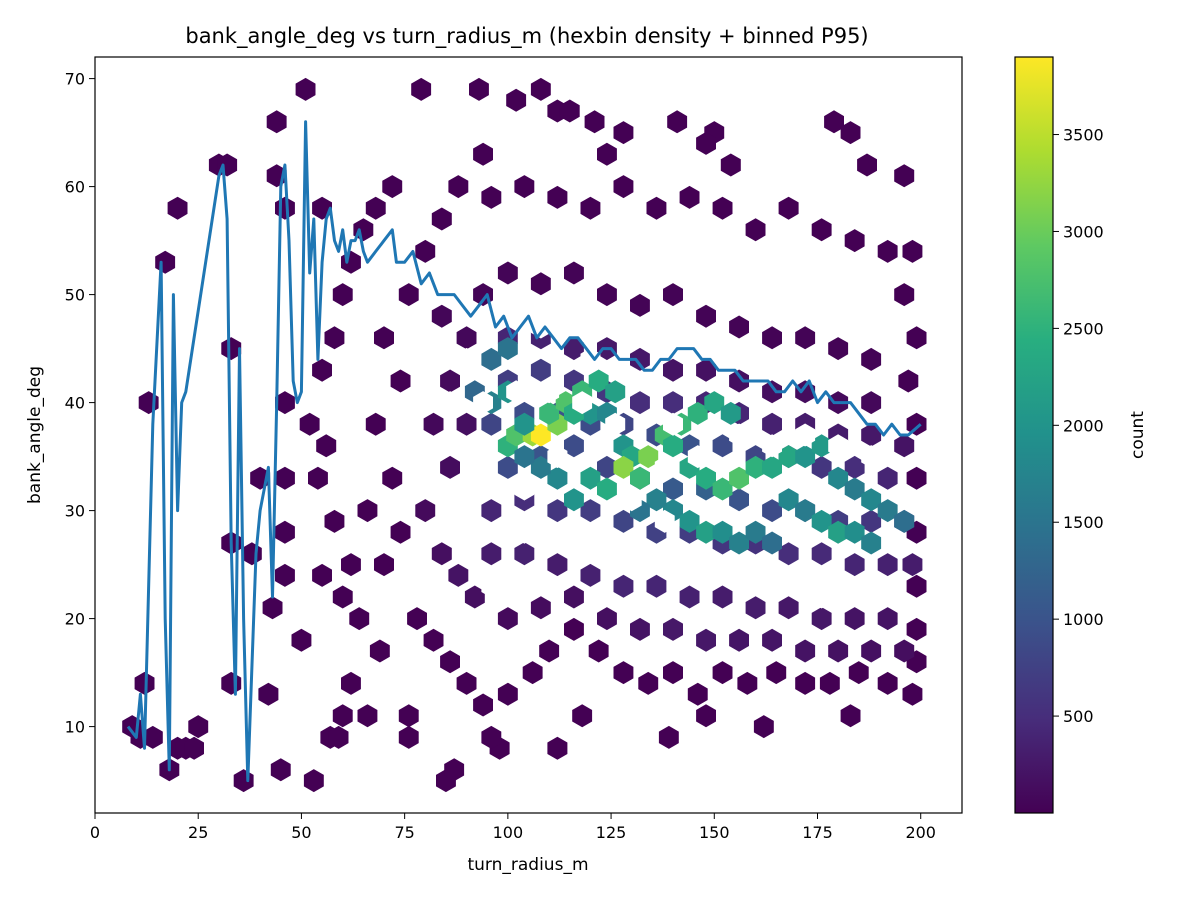  What do you see at coordinates (404, 832) in the screenshot?
I see `x-tick-label: 75` at bounding box center [404, 832].